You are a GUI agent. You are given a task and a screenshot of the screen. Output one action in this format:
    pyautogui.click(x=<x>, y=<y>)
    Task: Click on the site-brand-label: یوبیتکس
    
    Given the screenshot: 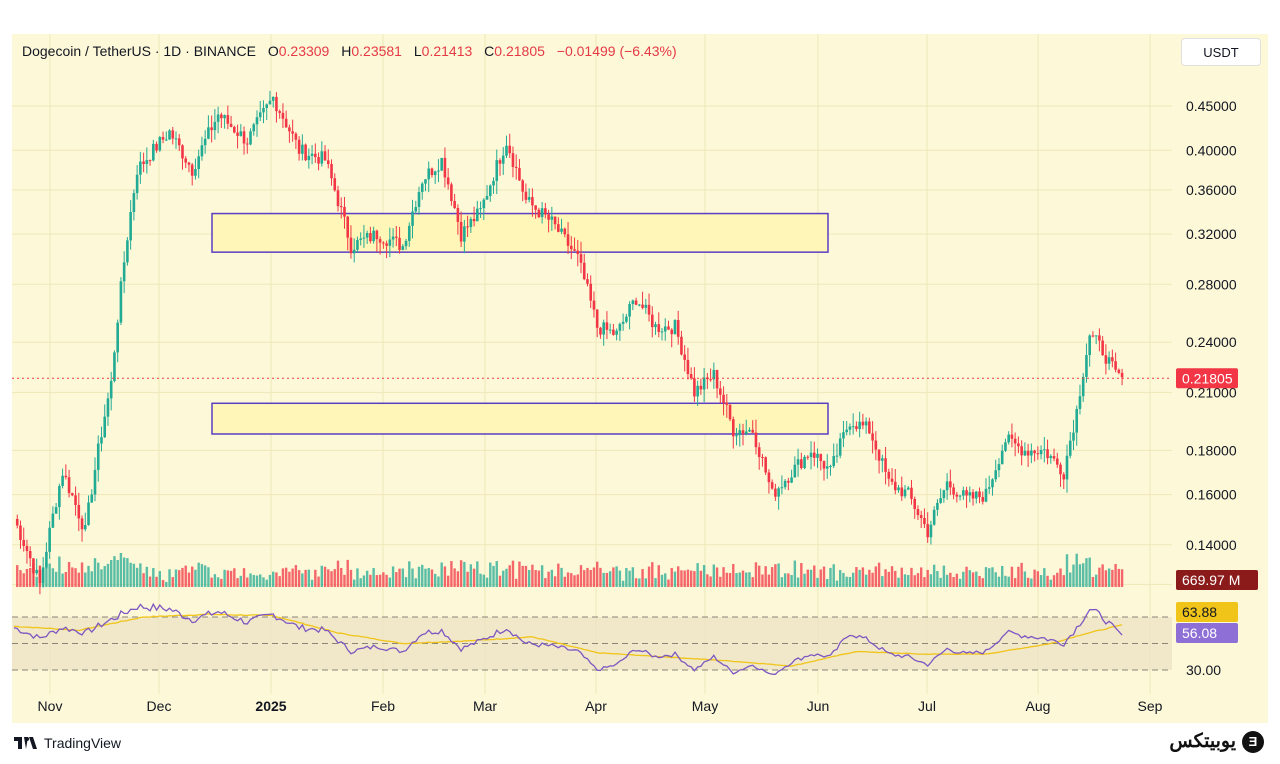 What is the action you would take?
    pyautogui.click(x=1202, y=741)
    